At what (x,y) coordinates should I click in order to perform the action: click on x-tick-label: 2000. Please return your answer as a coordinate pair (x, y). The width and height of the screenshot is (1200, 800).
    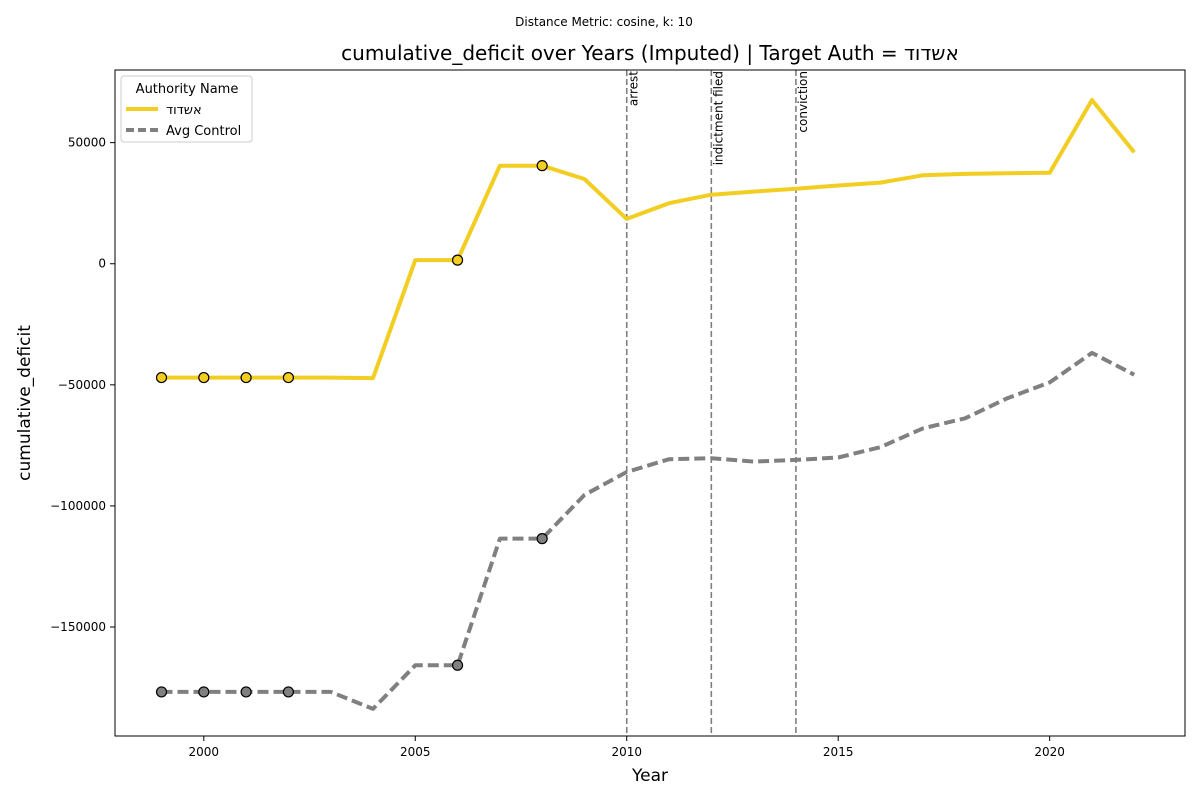
    Looking at the image, I should click on (204, 752).